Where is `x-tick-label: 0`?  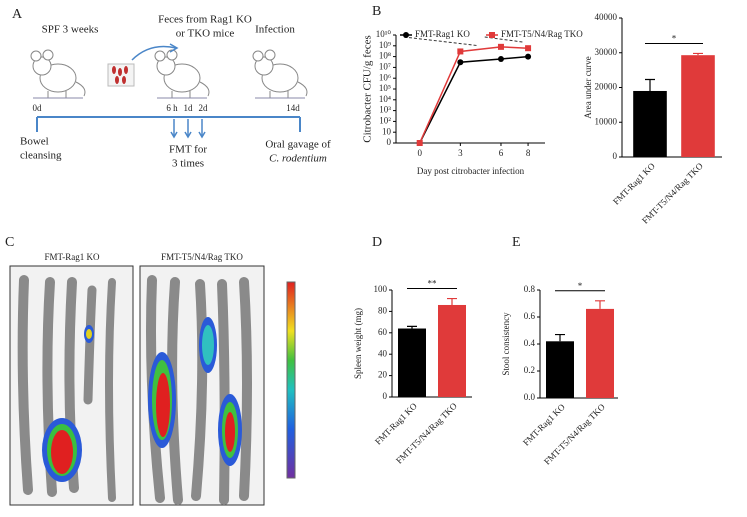 x-tick-label: 0 is located at coordinates (419, 153).